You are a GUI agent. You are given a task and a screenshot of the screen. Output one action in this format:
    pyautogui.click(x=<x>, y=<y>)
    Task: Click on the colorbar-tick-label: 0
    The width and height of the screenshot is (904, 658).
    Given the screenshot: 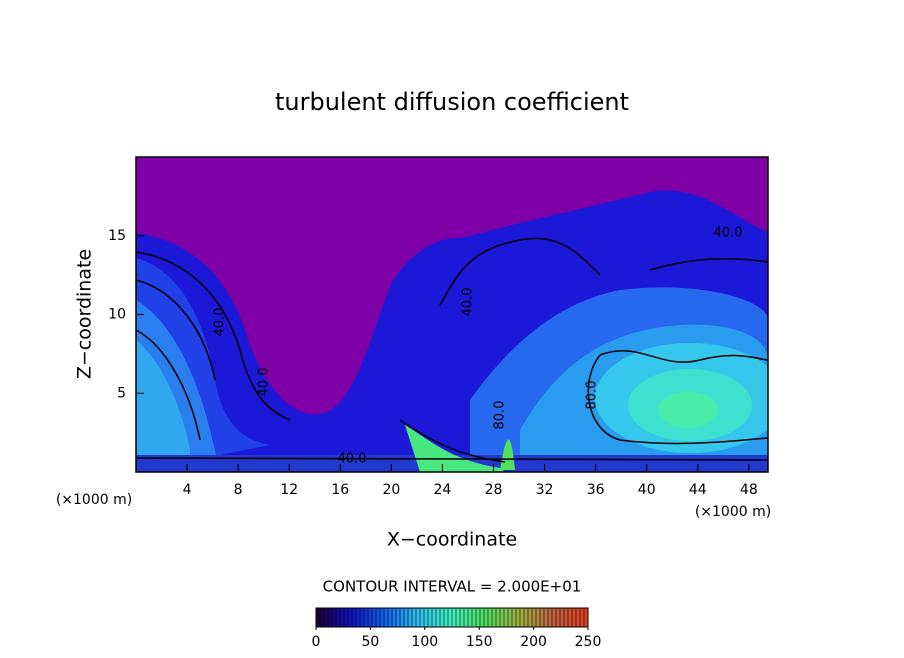 What is the action you would take?
    pyautogui.click(x=316, y=642)
    